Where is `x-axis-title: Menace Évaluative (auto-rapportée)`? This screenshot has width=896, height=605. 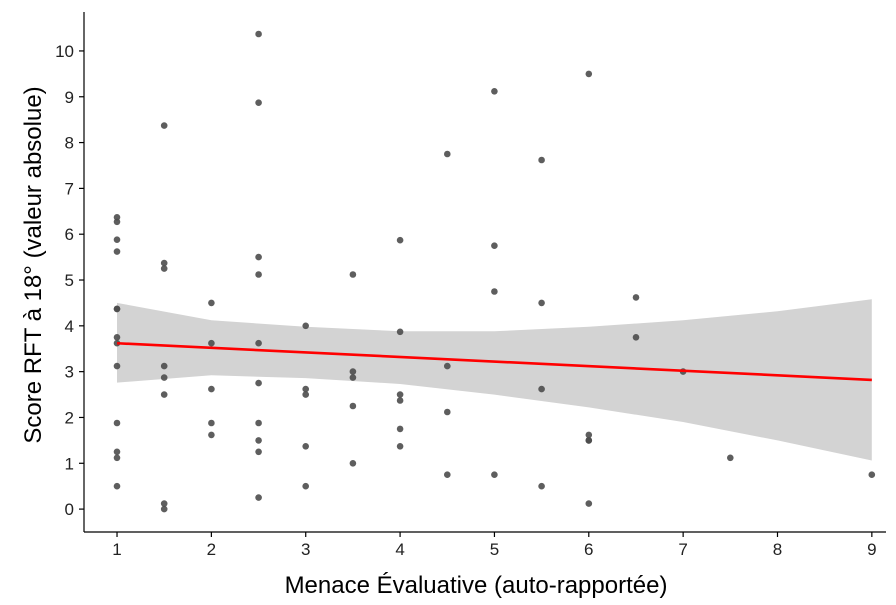
x-axis-title: Menace Évaluative (auto-rapportée) is located at coordinates (476, 585).